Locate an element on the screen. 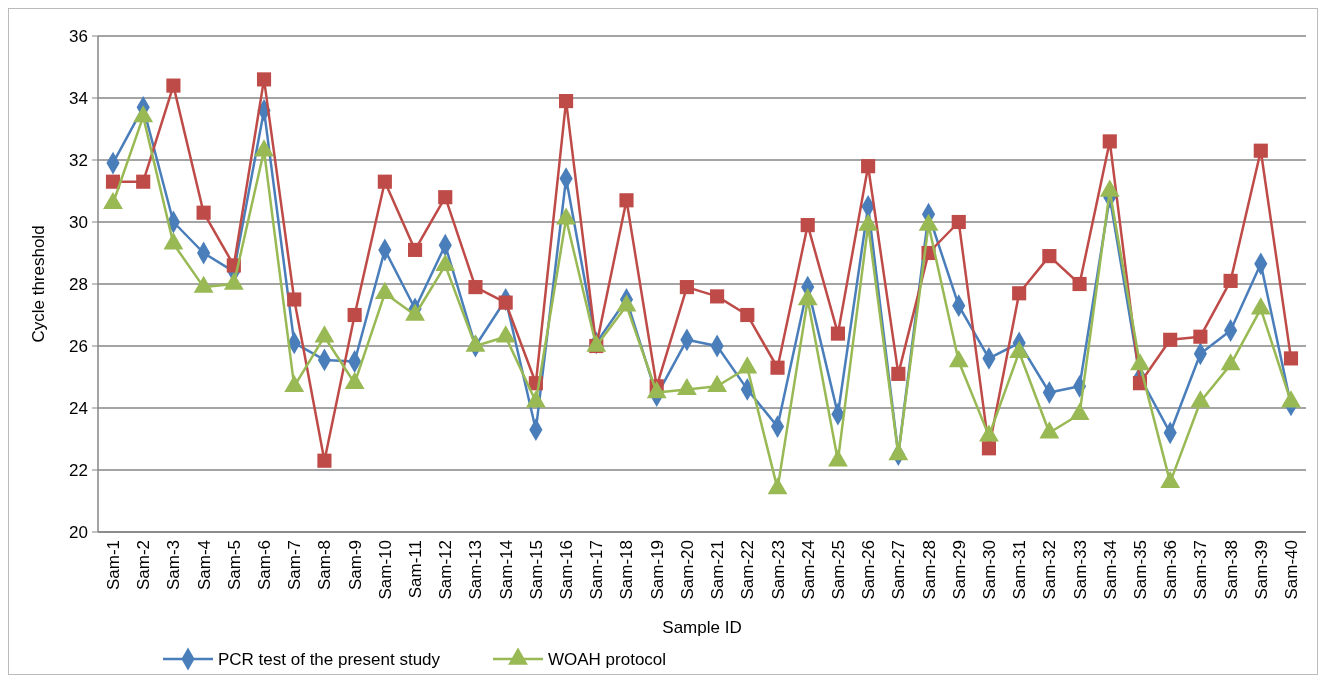 The image size is (1325, 683). y-axis-title: Cycle threshold is located at coordinates (38, 284).